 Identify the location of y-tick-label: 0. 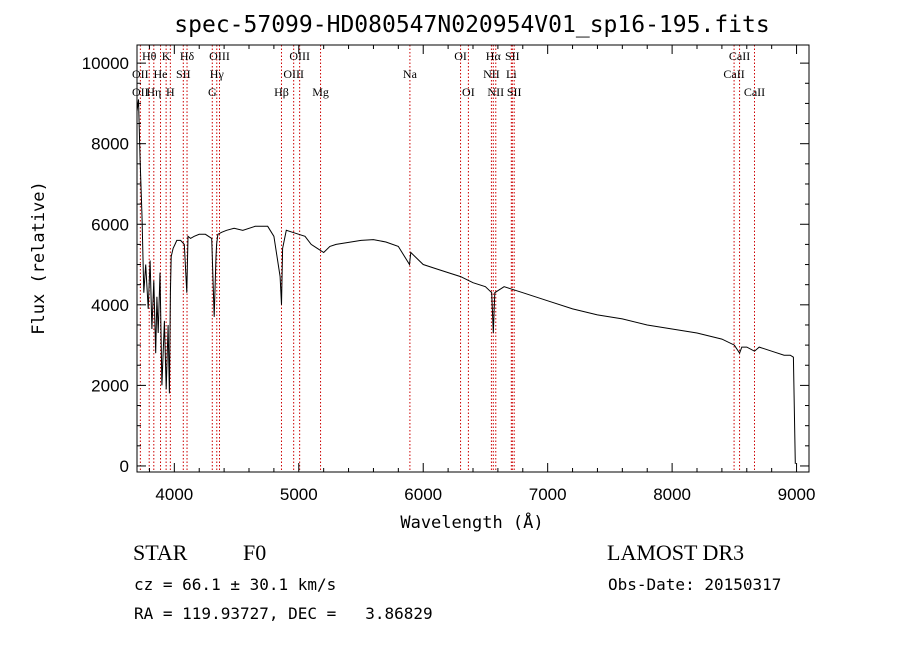
(124, 466).